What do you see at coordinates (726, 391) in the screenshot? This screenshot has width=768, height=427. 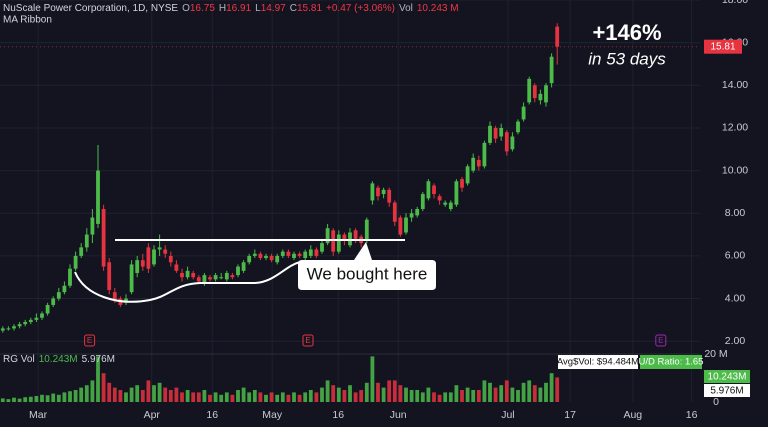 I see `volume-avg-label: 5.976M` at bounding box center [726, 391].